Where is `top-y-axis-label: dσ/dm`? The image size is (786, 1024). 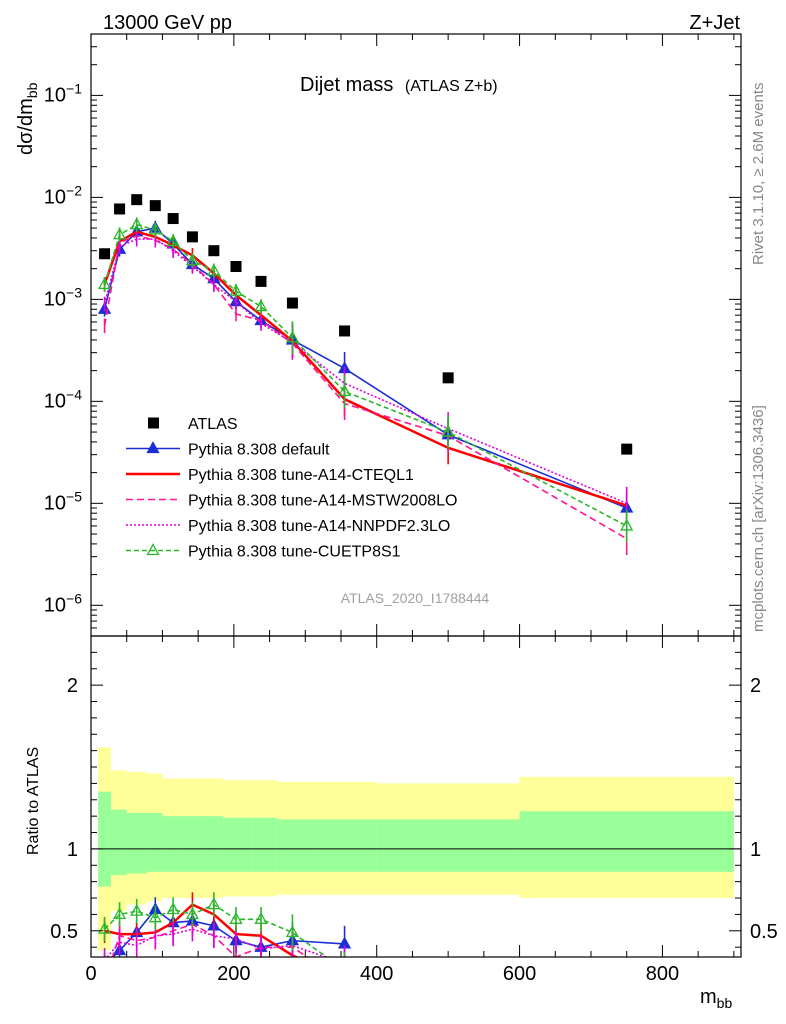 top-y-axis-label: dσ/dm is located at coordinates (26, 126).